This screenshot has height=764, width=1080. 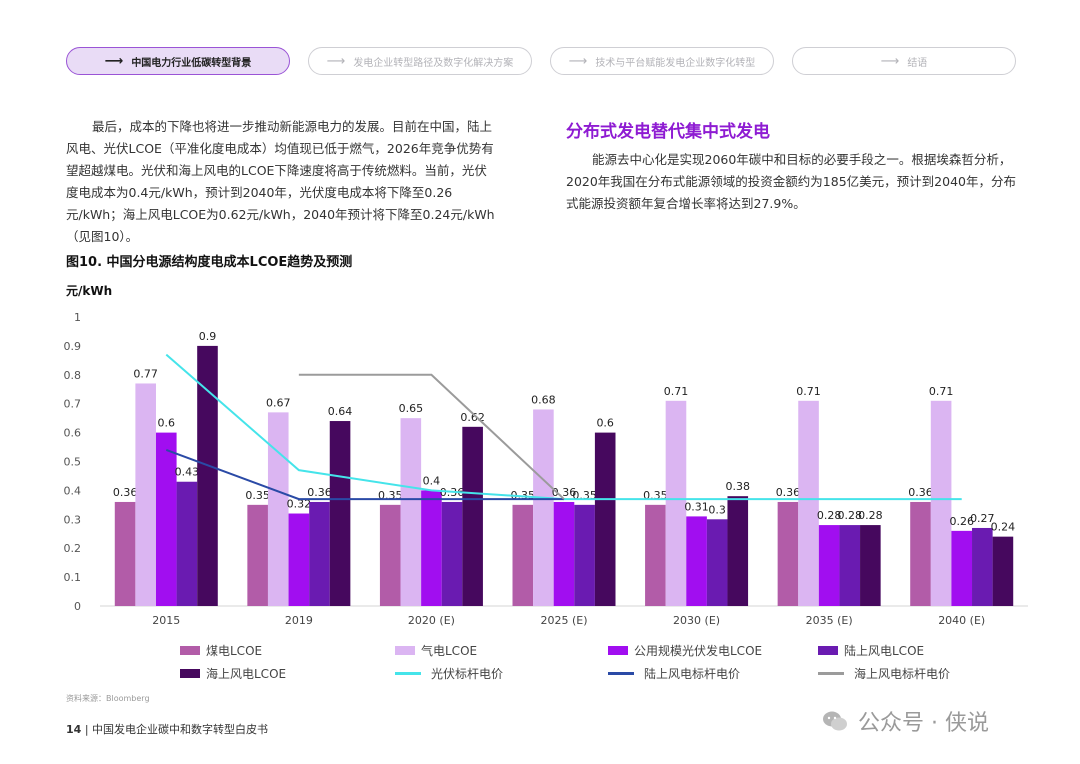 I want to click on legend-label: 海上风电LCOE, so click(x=246, y=674).